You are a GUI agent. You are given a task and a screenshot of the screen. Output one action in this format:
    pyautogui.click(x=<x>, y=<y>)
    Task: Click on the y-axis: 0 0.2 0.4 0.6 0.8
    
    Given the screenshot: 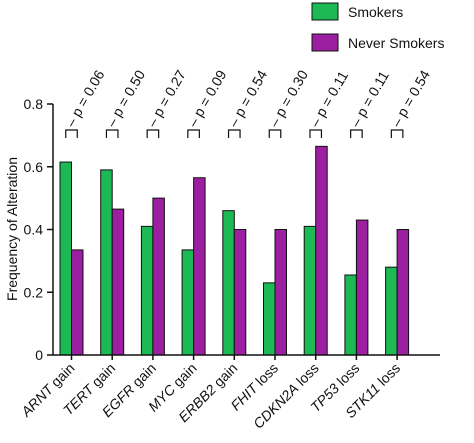 What is the action you would take?
    pyautogui.click(x=39, y=229)
    